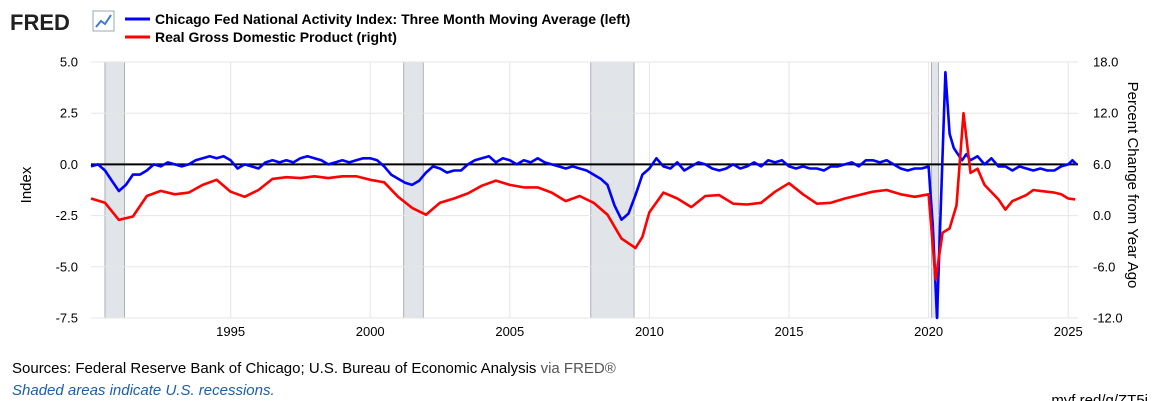 This screenshot has width=1168, height=401. I want to click on via-fred-text: via FRED®, so click(578, 368).